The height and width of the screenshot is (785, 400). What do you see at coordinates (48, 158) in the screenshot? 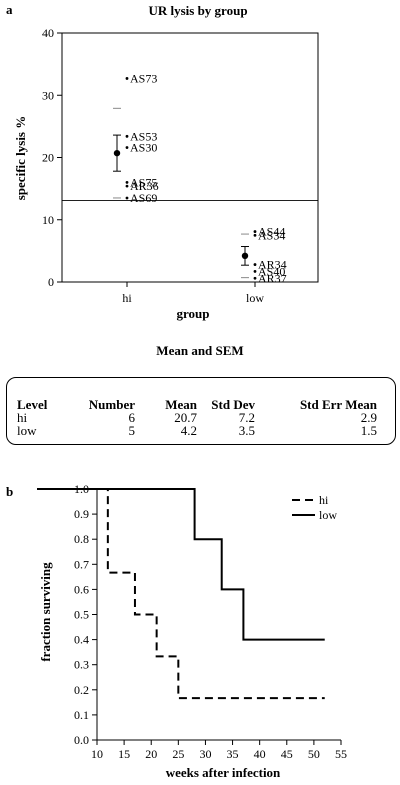
I see `y-tick-label: 20` at bounding box center [48, 158].